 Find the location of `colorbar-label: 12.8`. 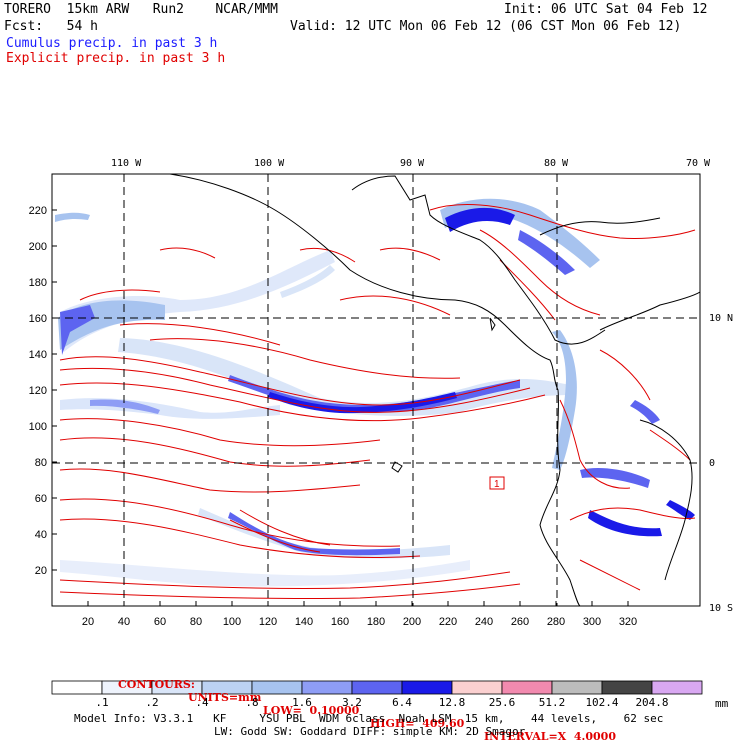

colorbar-label: 12.8 is located at coordinates (452, 702).